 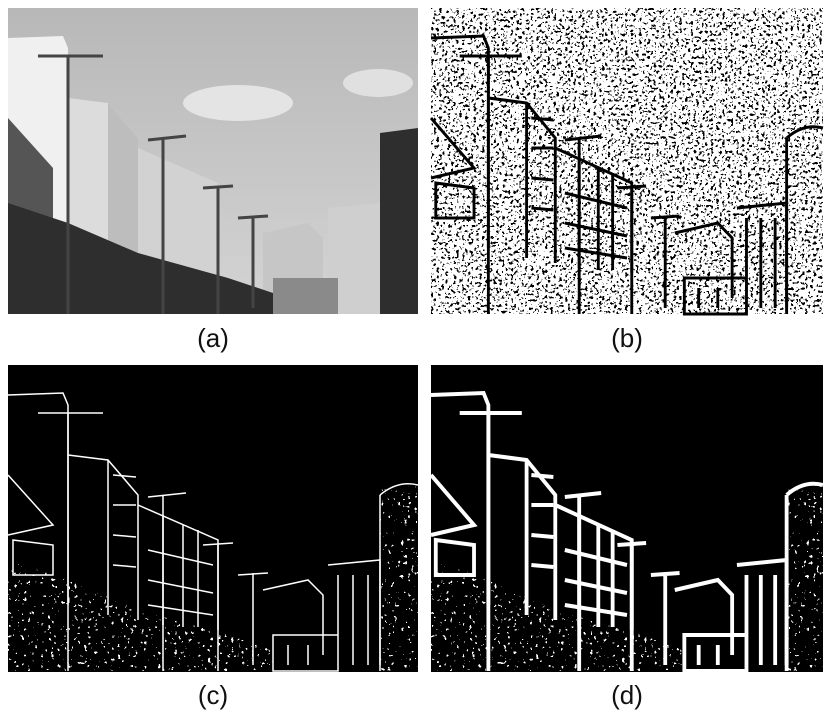 What do you see at coordinates (627, 695) in the screenshot?
I see `panel-label: (d)` at bounding box center [627, 695].